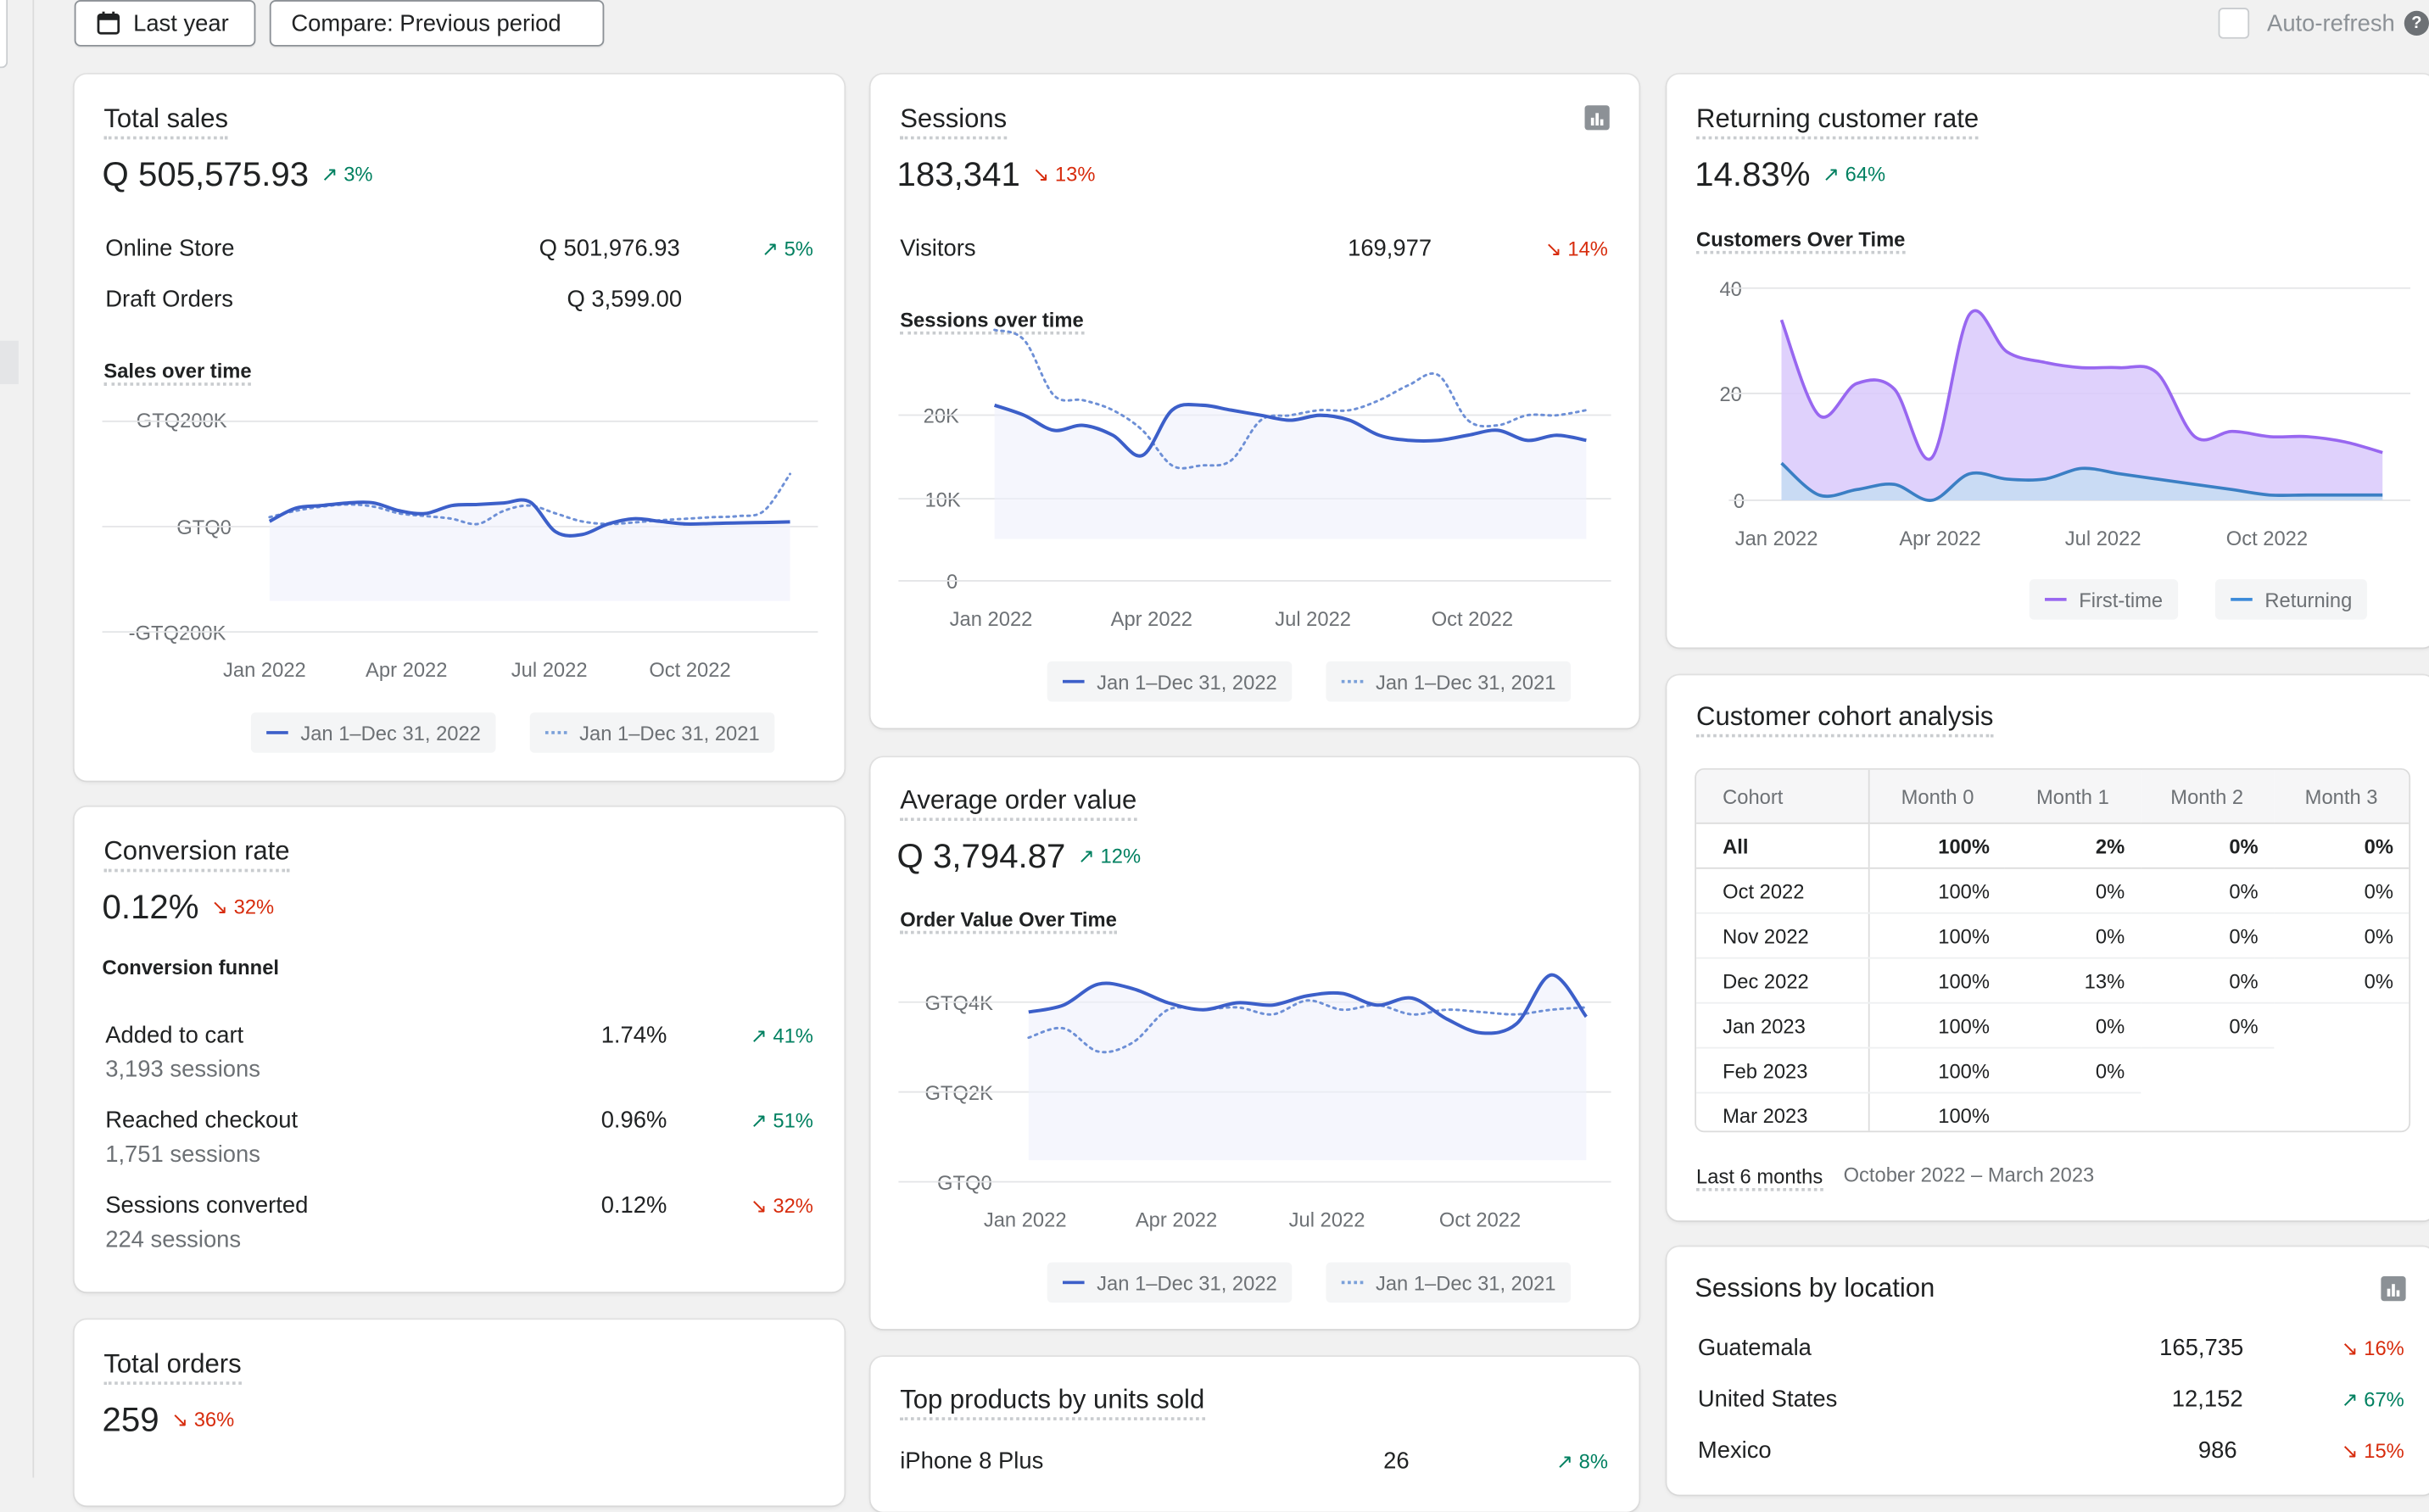  Describe the element at coordinates (2234, 23) in the screenshot. I see `auto-refresh-checkbox` at that location.